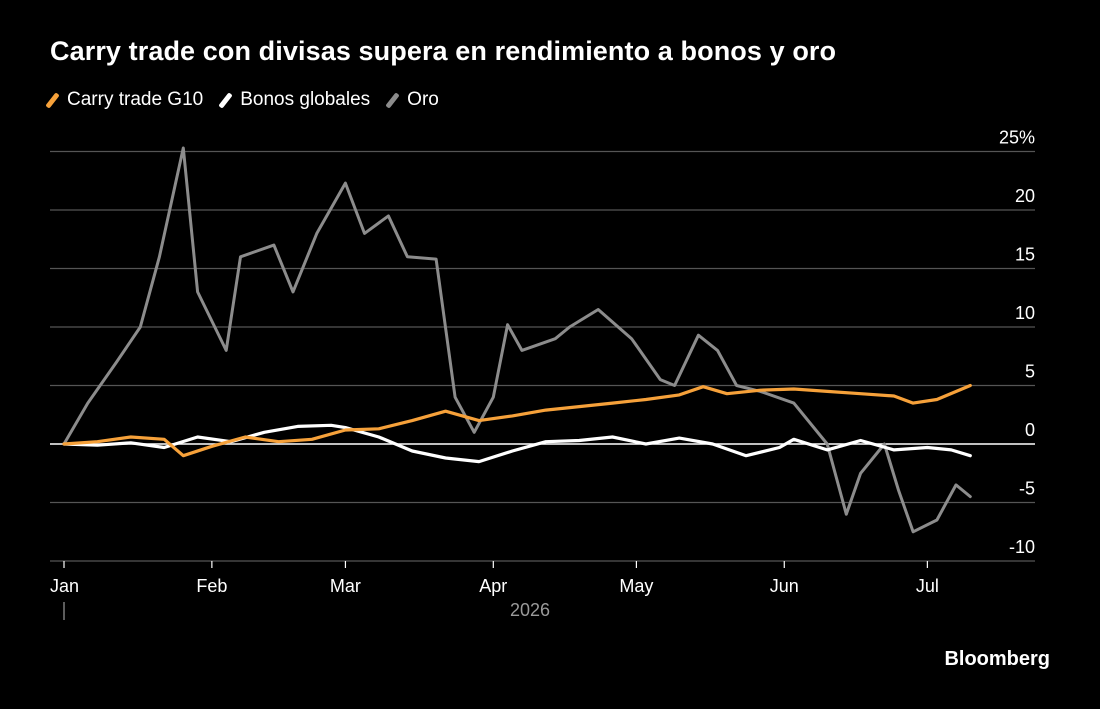 This screenshot has width=1100, height=709. I want to click on chart-legend: Carry trade G10 Bonos globales Oro, so click(252, 100).